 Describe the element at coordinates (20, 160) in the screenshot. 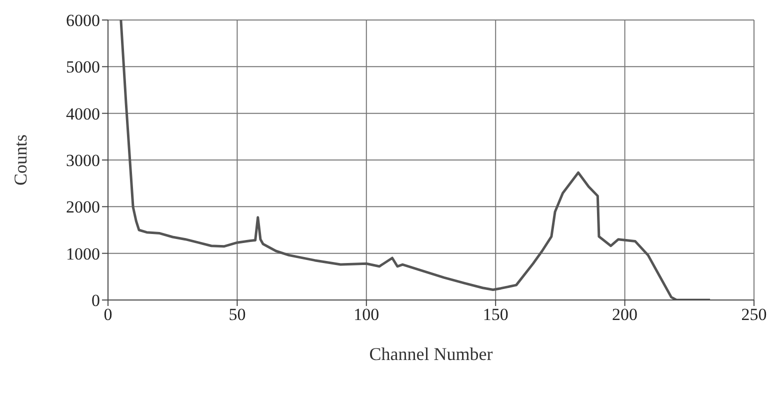

I see `y-axis-title: Counts` at that location.